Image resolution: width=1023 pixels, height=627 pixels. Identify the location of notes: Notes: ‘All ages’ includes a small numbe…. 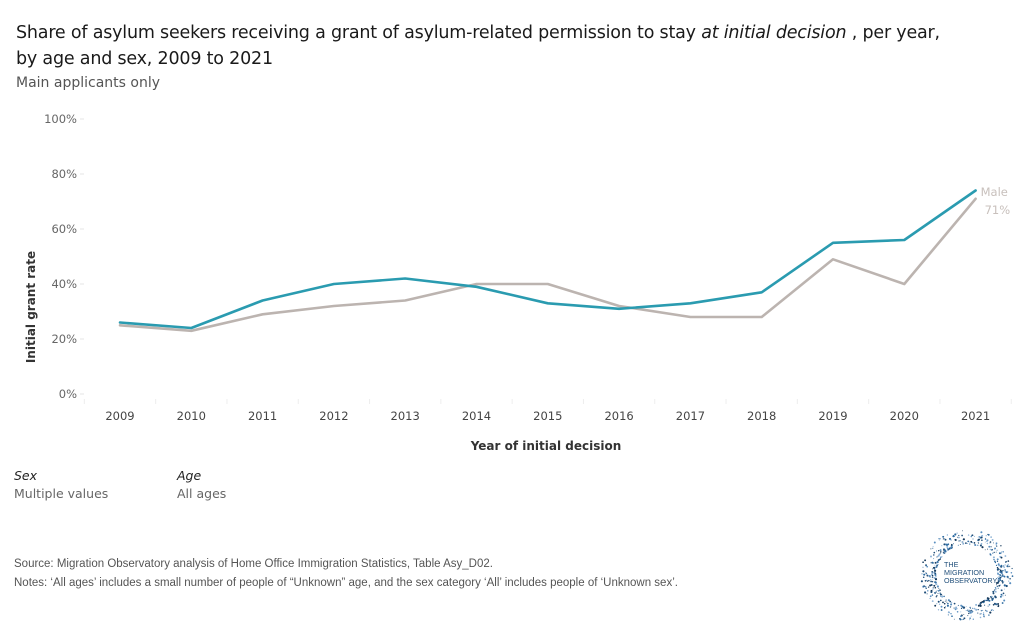
(346, 583).